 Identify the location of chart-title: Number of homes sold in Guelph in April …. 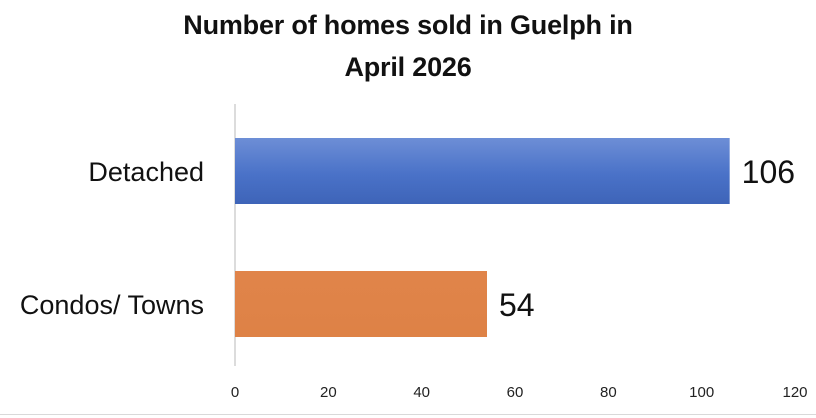
(408, 46).